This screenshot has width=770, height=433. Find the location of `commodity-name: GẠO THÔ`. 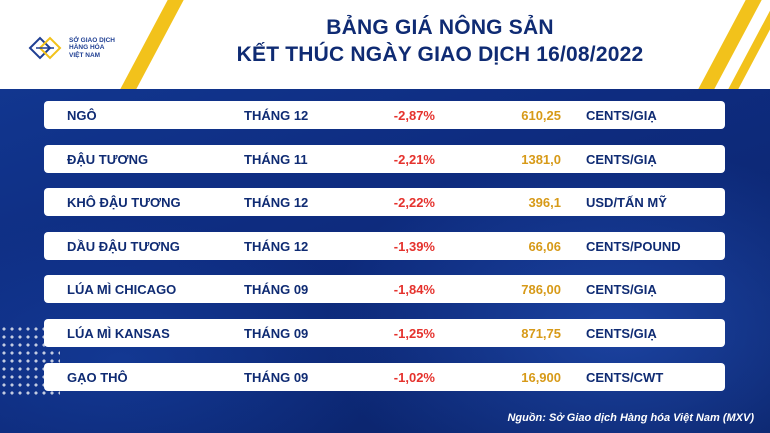

commodity-name: GẠO THÔ is located at coordinates (97, 377).